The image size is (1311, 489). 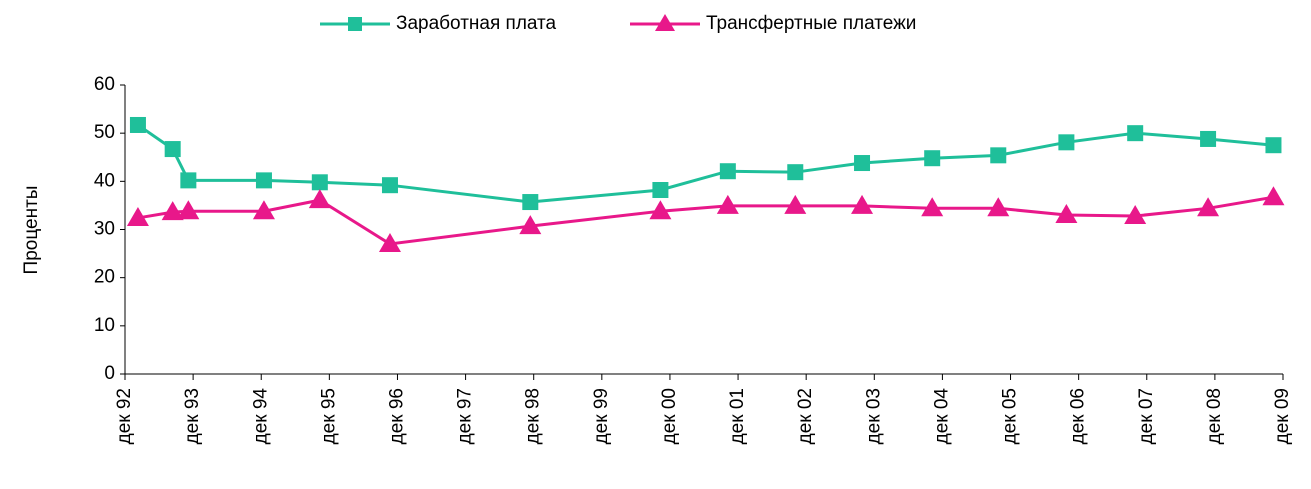 I want to click on x-tick-label: дек 00, so click(x=669, y=416).